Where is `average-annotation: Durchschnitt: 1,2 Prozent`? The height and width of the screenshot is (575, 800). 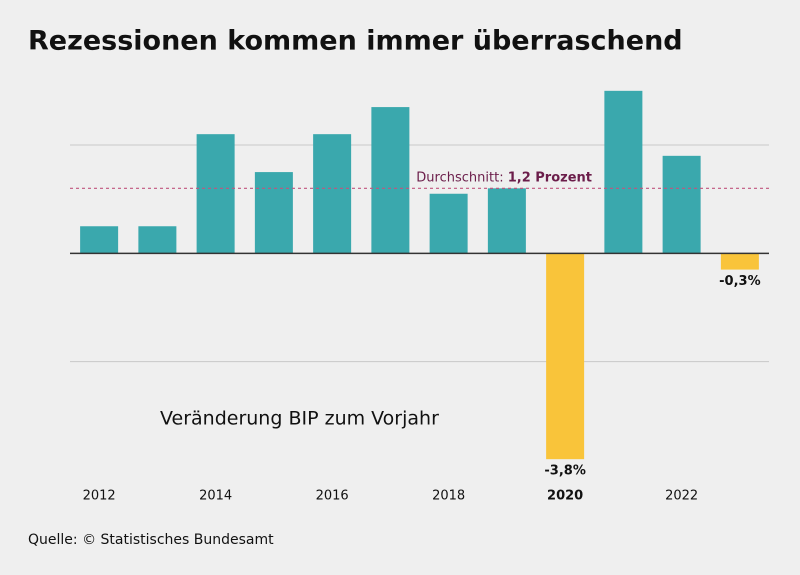
average-annotation: Durchschnitt: 1,2 Prozent is located at coordinates (504, 177).